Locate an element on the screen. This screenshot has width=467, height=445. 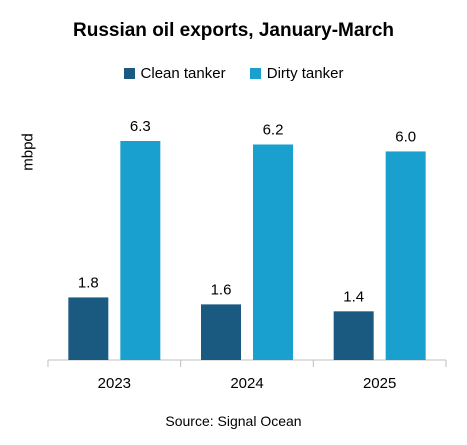
data-label-dirty-2023: 6.3 is located at coordinates (140, 126).